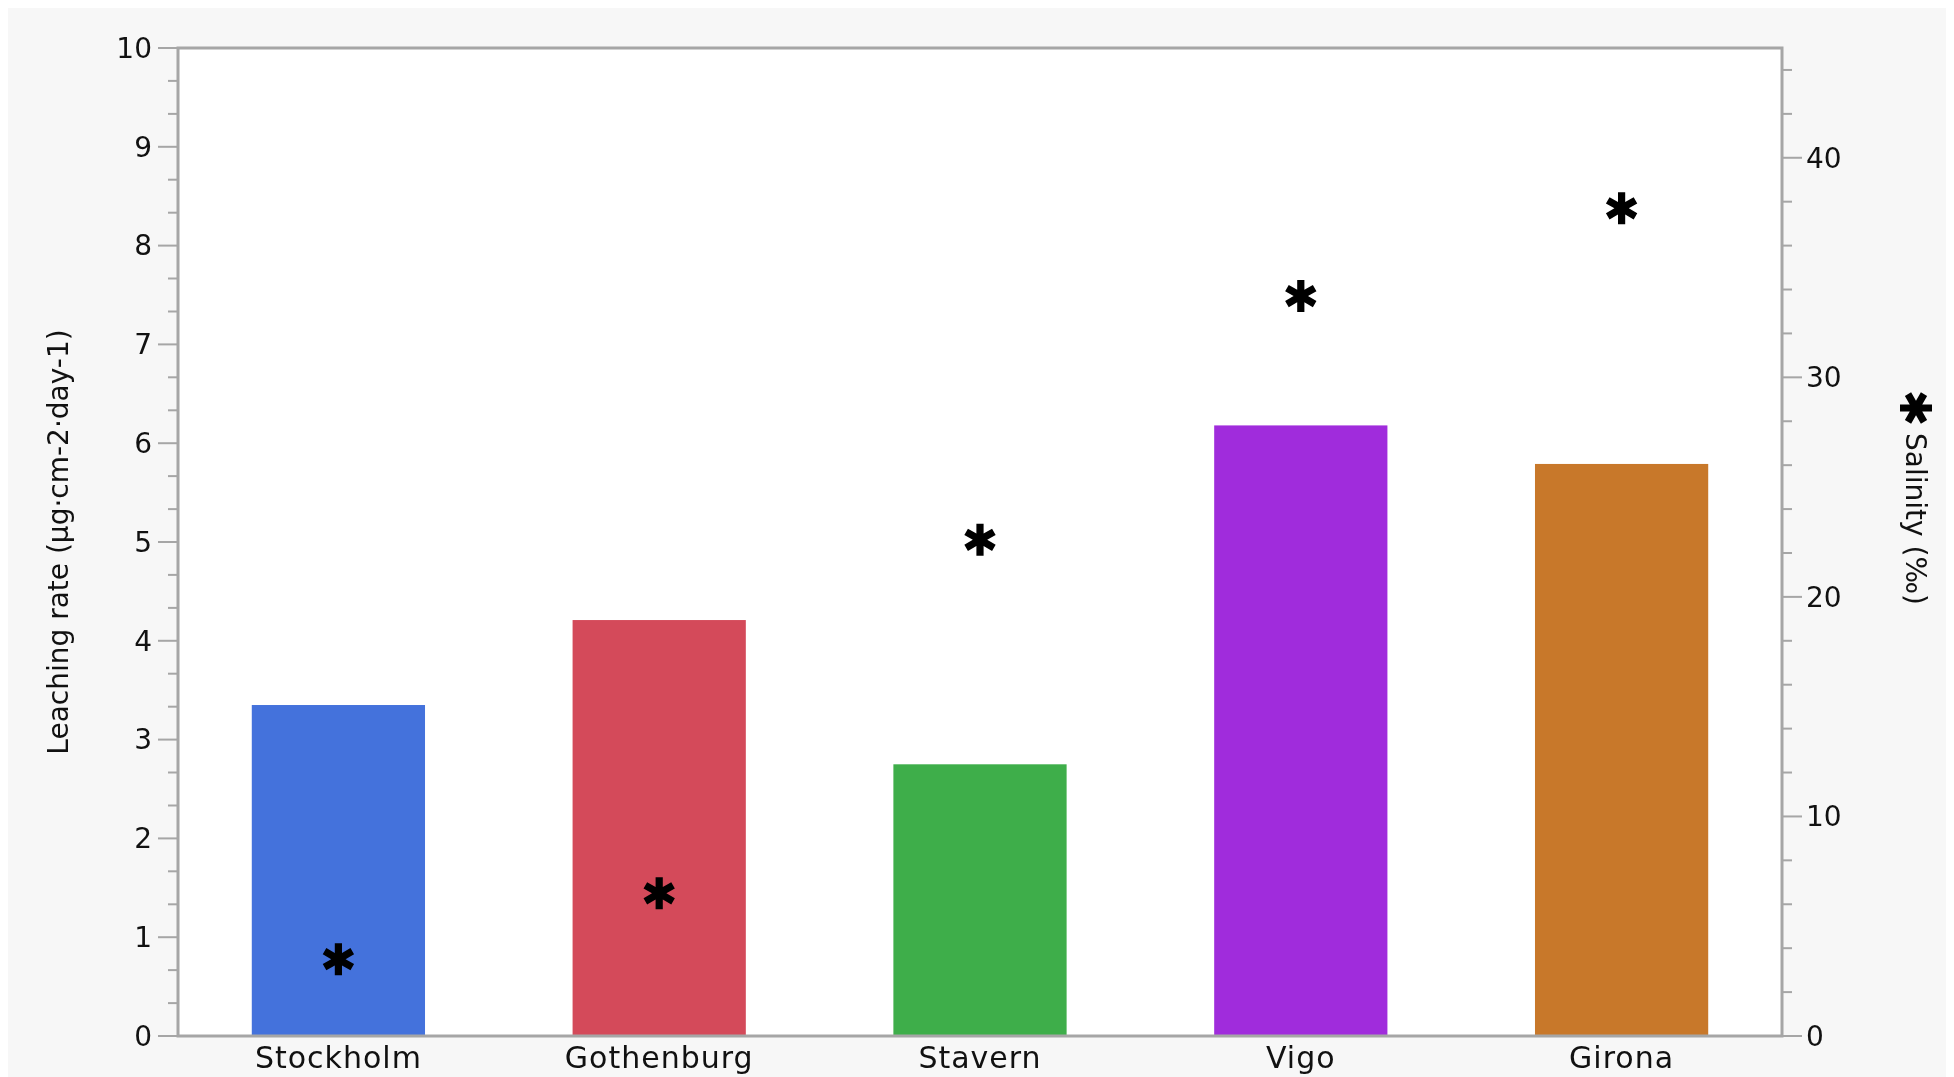 The image size is (1954, 1077). Describe the element at coordinates (1824, 597) in the screenshot. I see `y2-tick-label: 20` at that location.